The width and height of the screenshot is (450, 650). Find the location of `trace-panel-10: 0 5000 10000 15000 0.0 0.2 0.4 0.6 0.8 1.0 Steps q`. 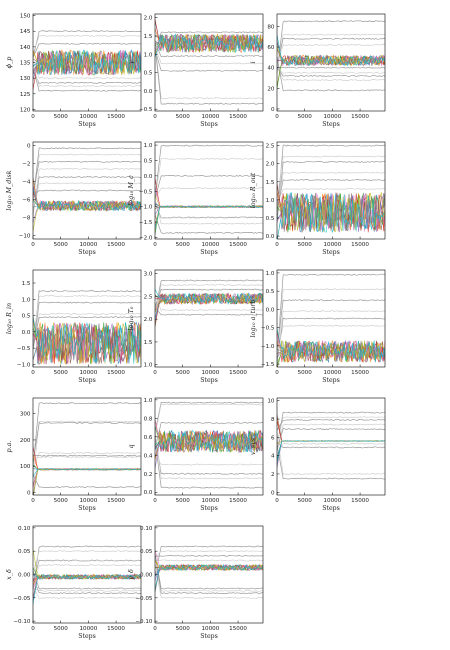

trace-panel-10: 0 5000 10000 15000 0.0 0.2 0.4 0.6 0.8 1.0 Steps q is located at coordinates (195, 454).